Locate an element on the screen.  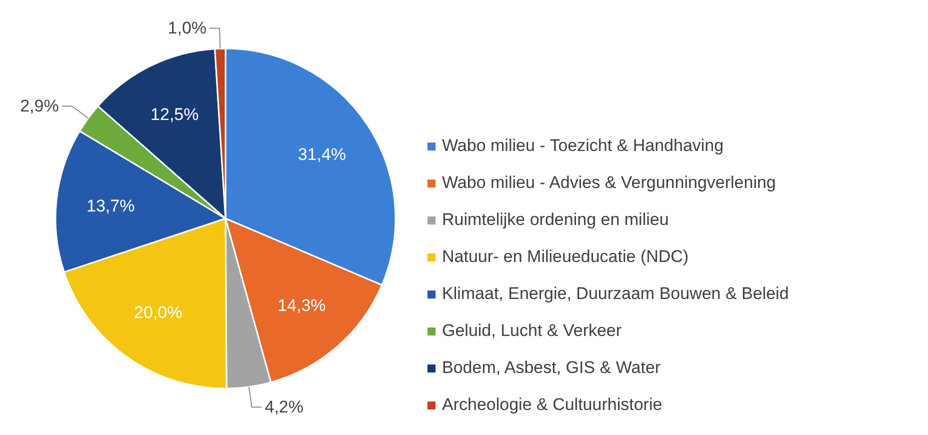
data-label: 1,0% is located at coordinates (187, 28).